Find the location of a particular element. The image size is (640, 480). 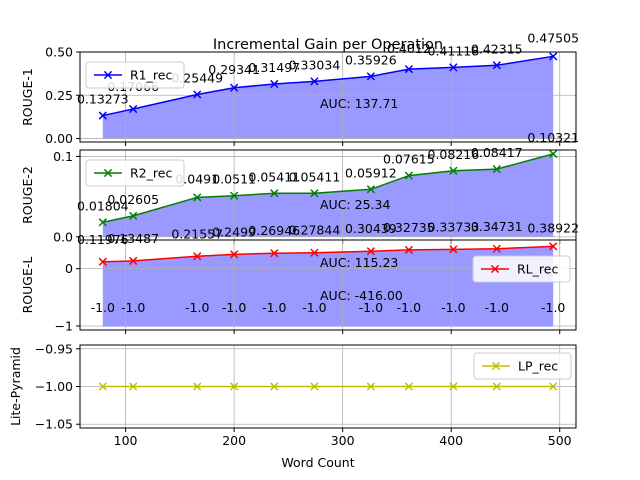

data-label: 0.34731 is located at coordinates (497, 226).